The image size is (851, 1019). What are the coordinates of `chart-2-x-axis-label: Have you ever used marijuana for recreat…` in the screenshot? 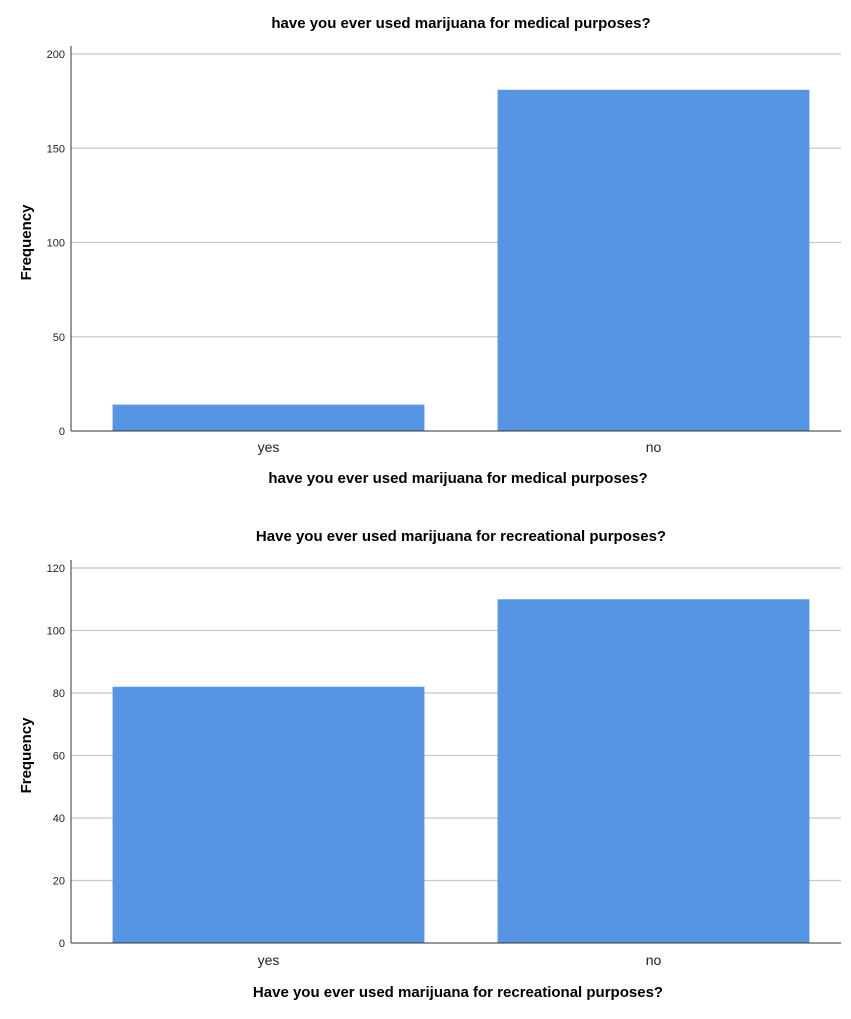 It's located at (458, 992).